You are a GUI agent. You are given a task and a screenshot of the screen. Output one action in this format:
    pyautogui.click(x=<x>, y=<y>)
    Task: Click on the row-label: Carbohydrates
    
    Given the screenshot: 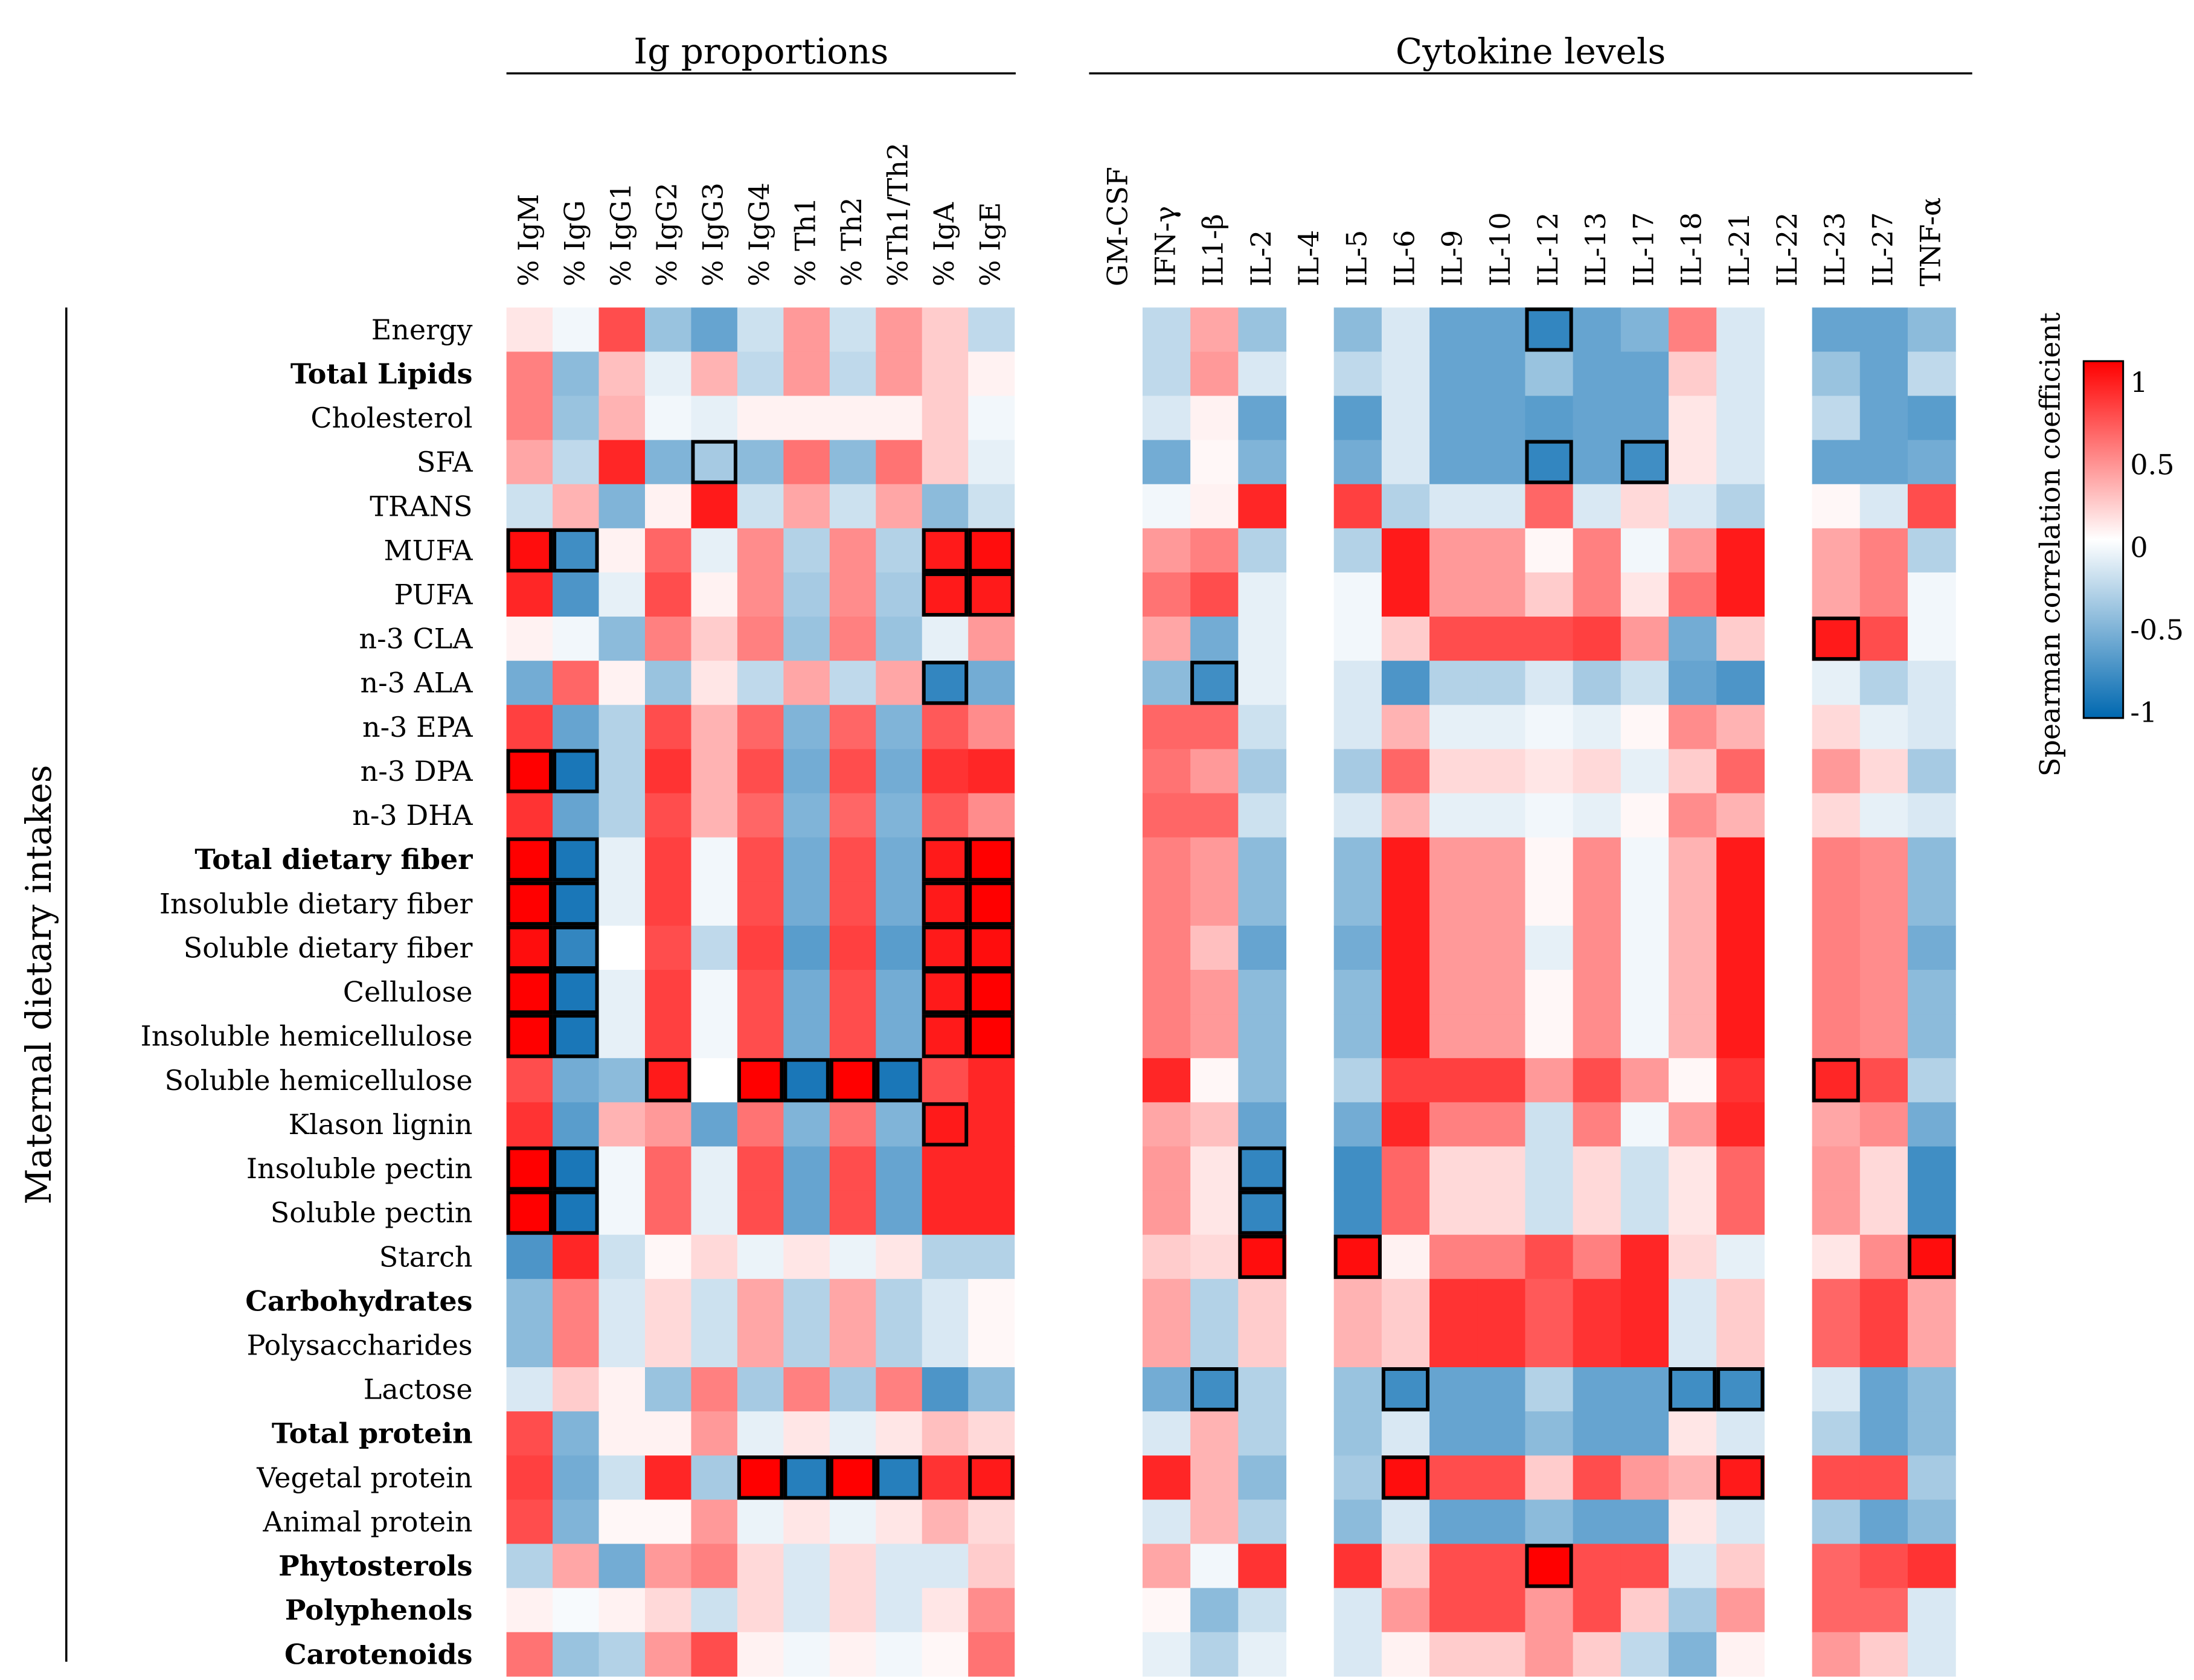 What is the action you would take?
    pyautogui.click(x=358, y=1300)
    